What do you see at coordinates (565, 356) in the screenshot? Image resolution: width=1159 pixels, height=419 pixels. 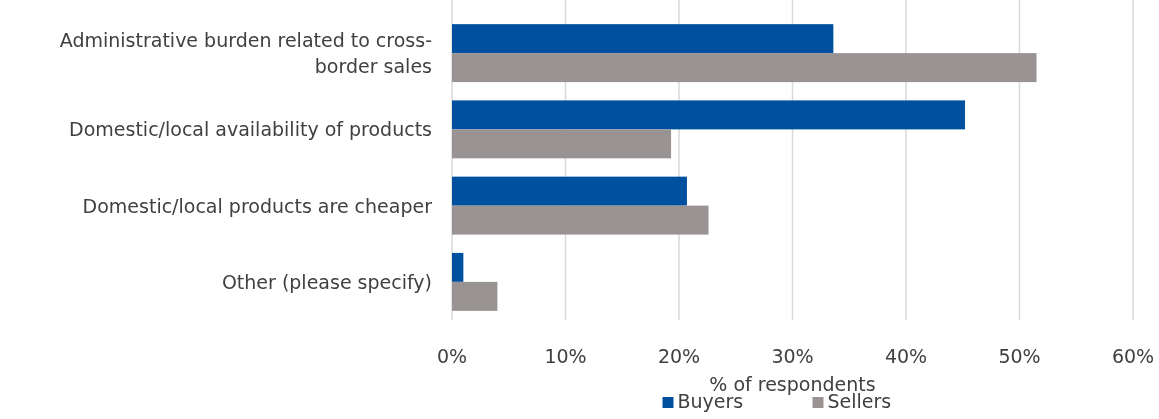 I see `x-tick-label: 10%` at bounding box center [565, 356].